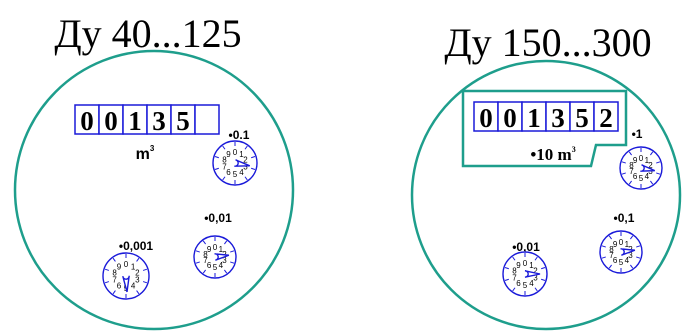 The image size is (684, 331). I want to click on right-digit: 3, so click(558, 118).